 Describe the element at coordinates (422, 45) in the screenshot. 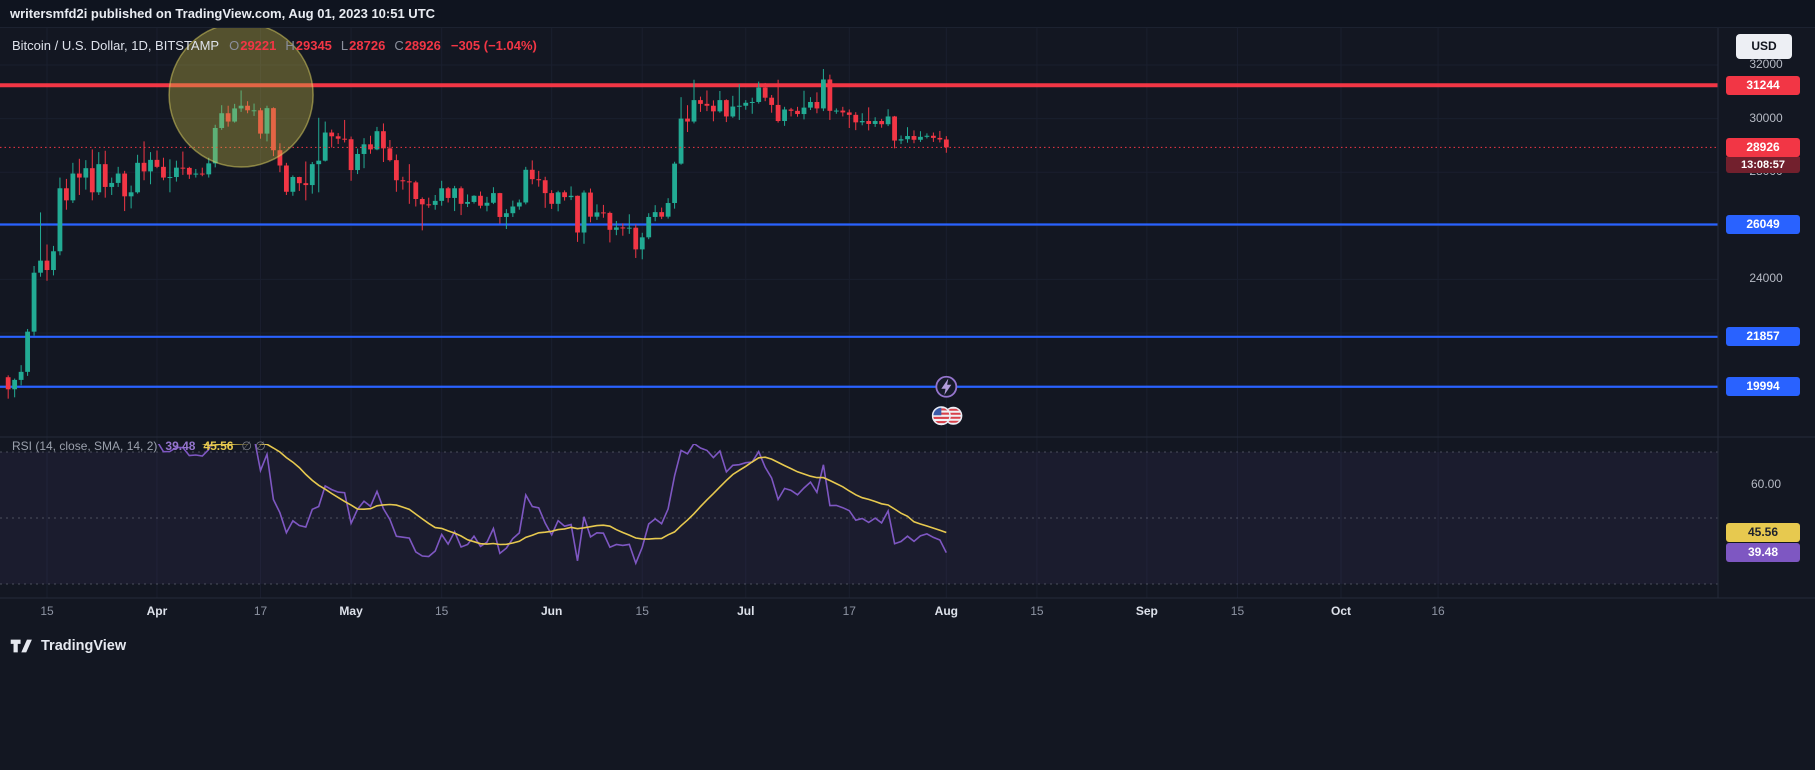

I see `ohlc-value: 28926` at that location.